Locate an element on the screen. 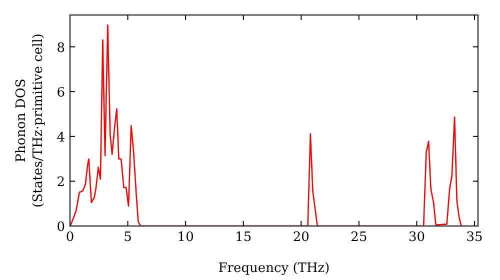 This screenshot has width=500, height=280. x-tick-label: 30 is located at coordinates (417, 237).